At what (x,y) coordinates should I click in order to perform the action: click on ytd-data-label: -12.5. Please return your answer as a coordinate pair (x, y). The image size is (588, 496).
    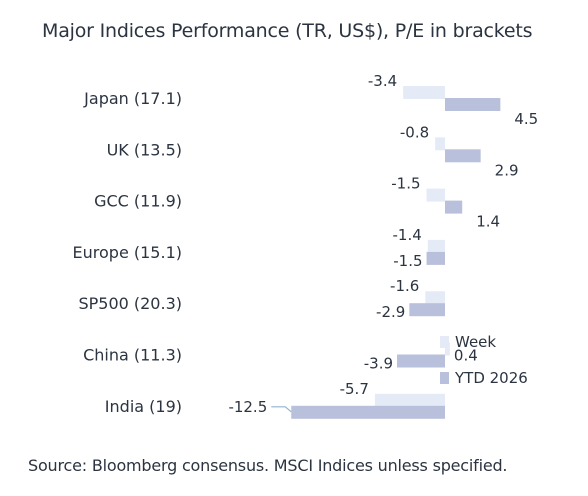
    Looking at the image, I should click on (247, 407).